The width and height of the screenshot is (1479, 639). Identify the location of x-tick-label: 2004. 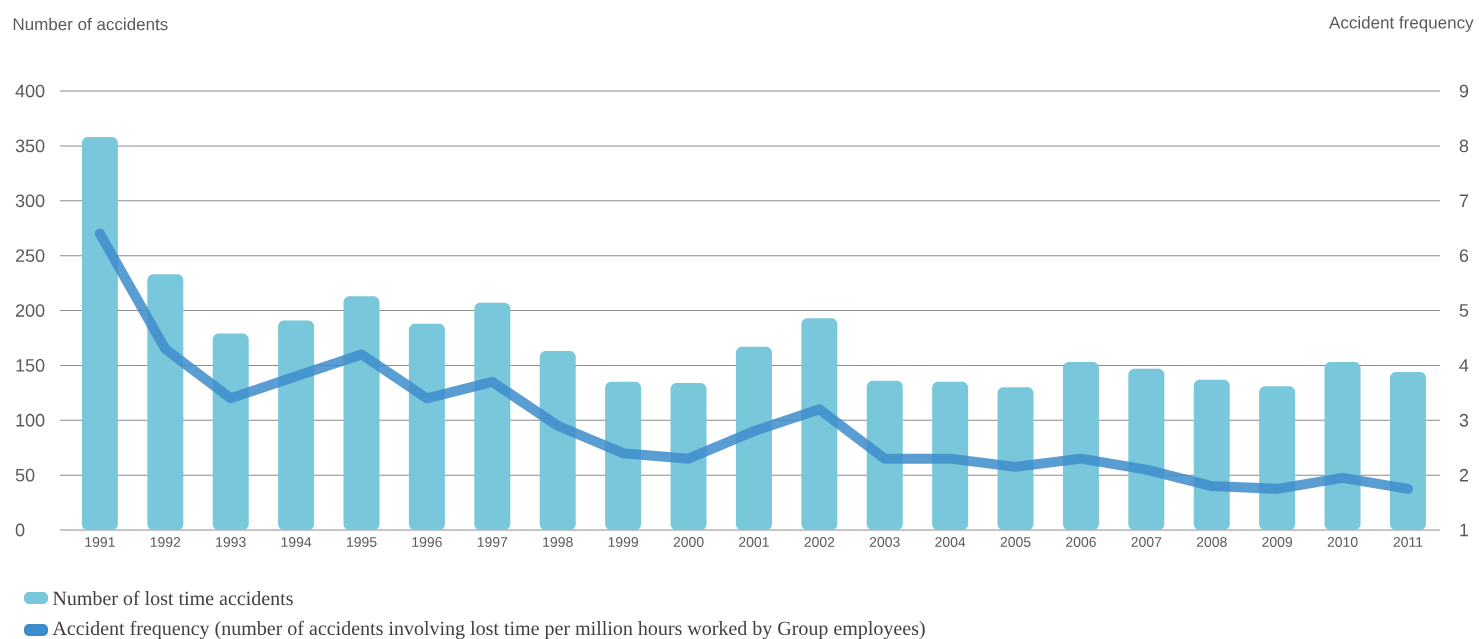
(950, 542).